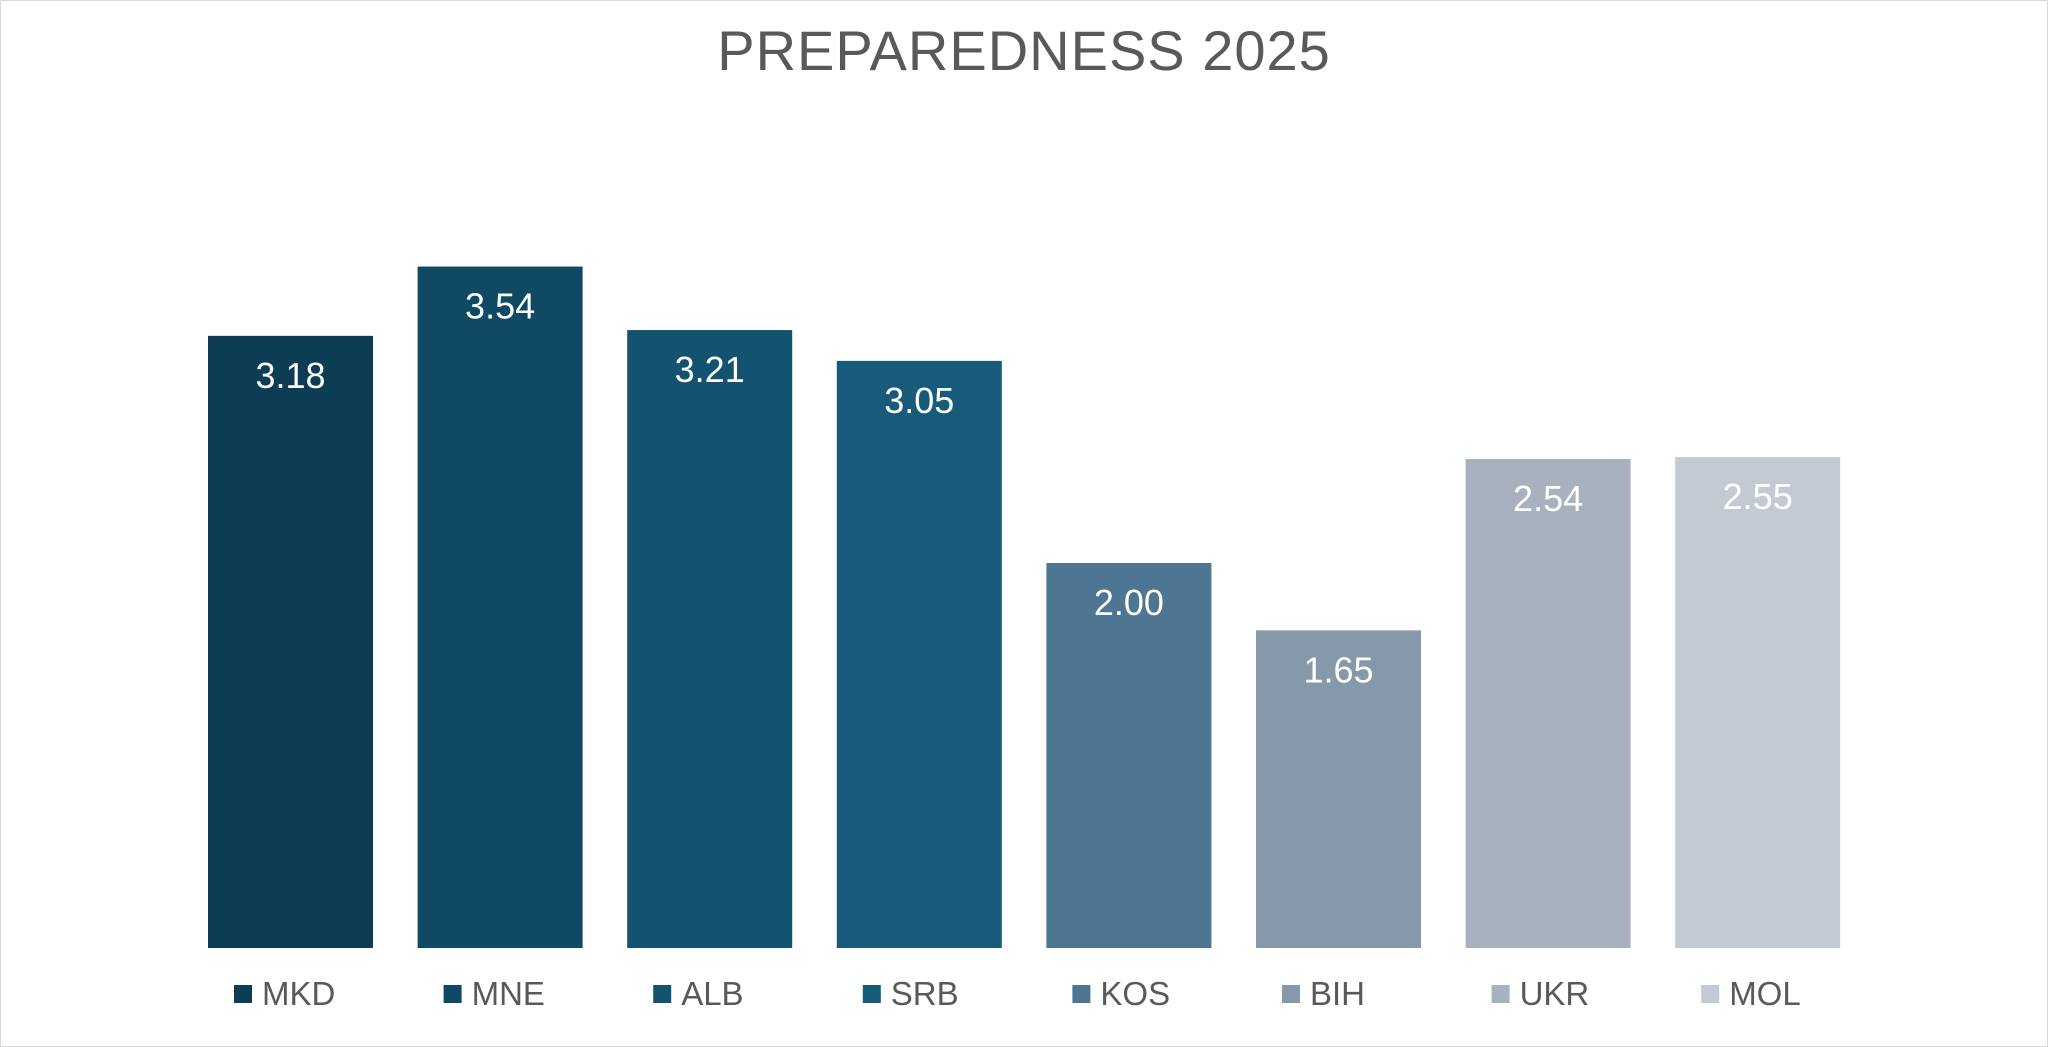 Image resolution: width=2048 pixels, height=1047 pixels. Describe the element at coordinates (1024, 50) in the screenshot. I see `chart-title: PREPAREDNESS 2025` at that location.